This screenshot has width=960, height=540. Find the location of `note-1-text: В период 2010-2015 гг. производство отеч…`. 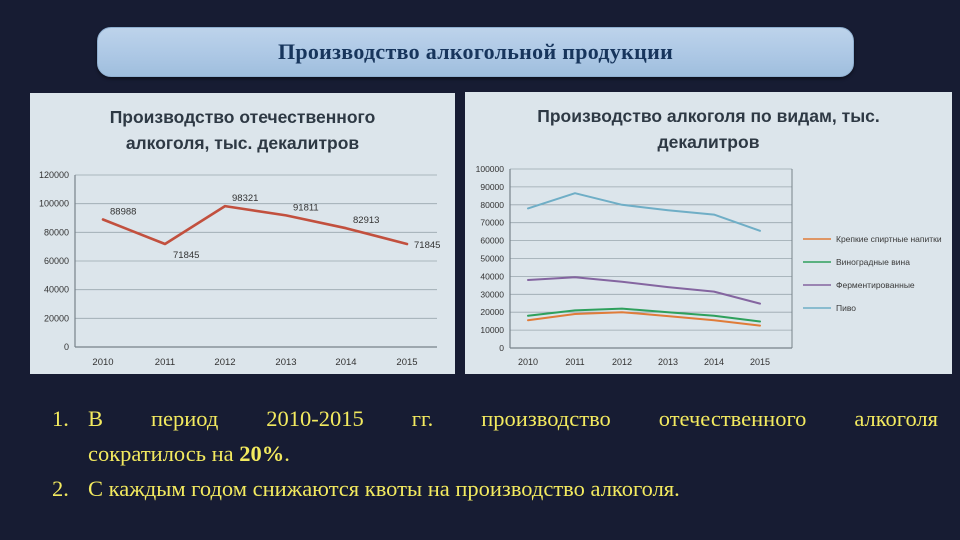

note-1-text: В период 2010-2015 гг. производство отеч… is located at coordinates (513, 436).